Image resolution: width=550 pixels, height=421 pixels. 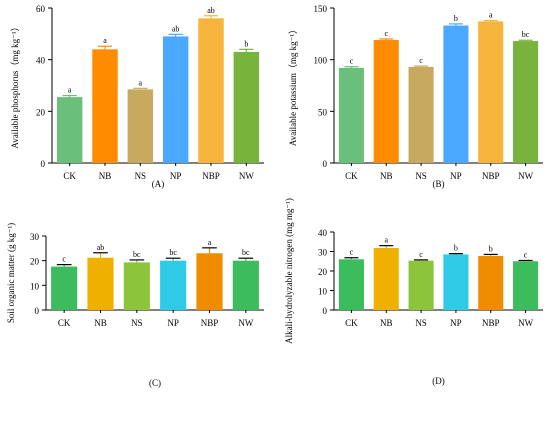 What do you see at coordinates (105, 106) in the screenshot?
I see `panel-a-bar-nb` at bounding box center [105, 106].